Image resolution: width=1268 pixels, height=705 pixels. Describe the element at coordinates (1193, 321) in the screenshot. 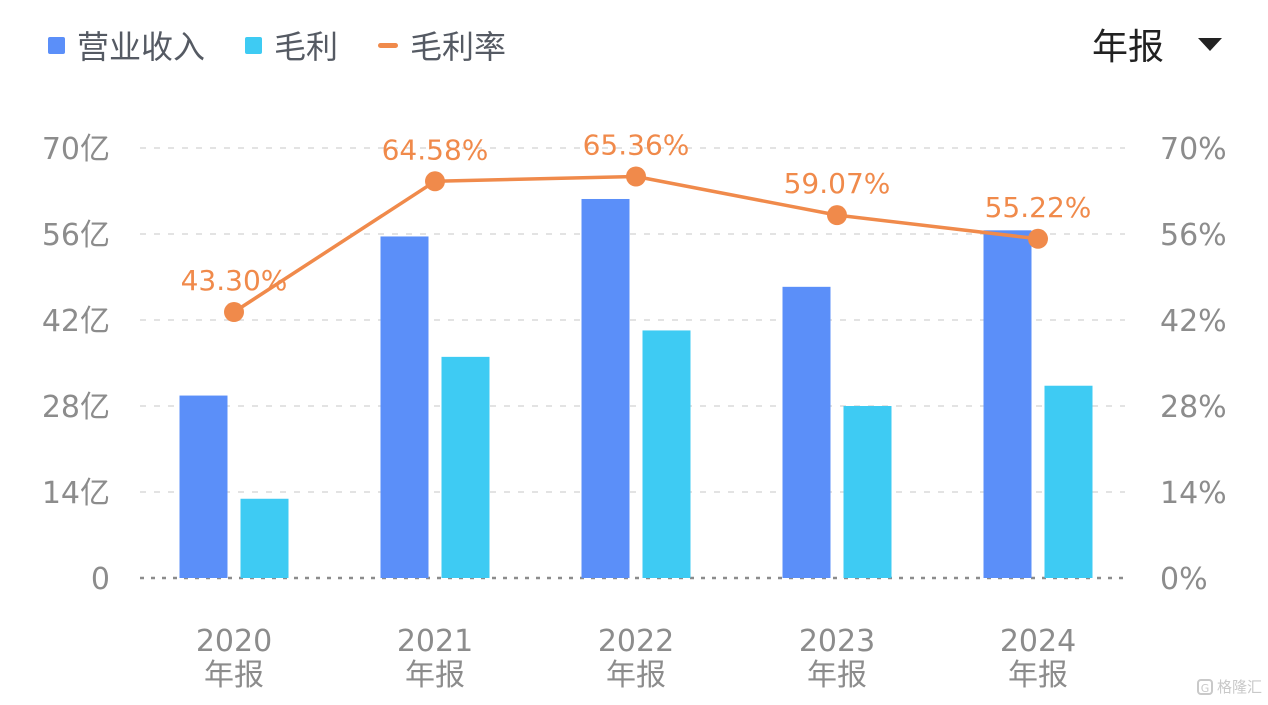

I see `y-right-tick-label: 42%` at that location.